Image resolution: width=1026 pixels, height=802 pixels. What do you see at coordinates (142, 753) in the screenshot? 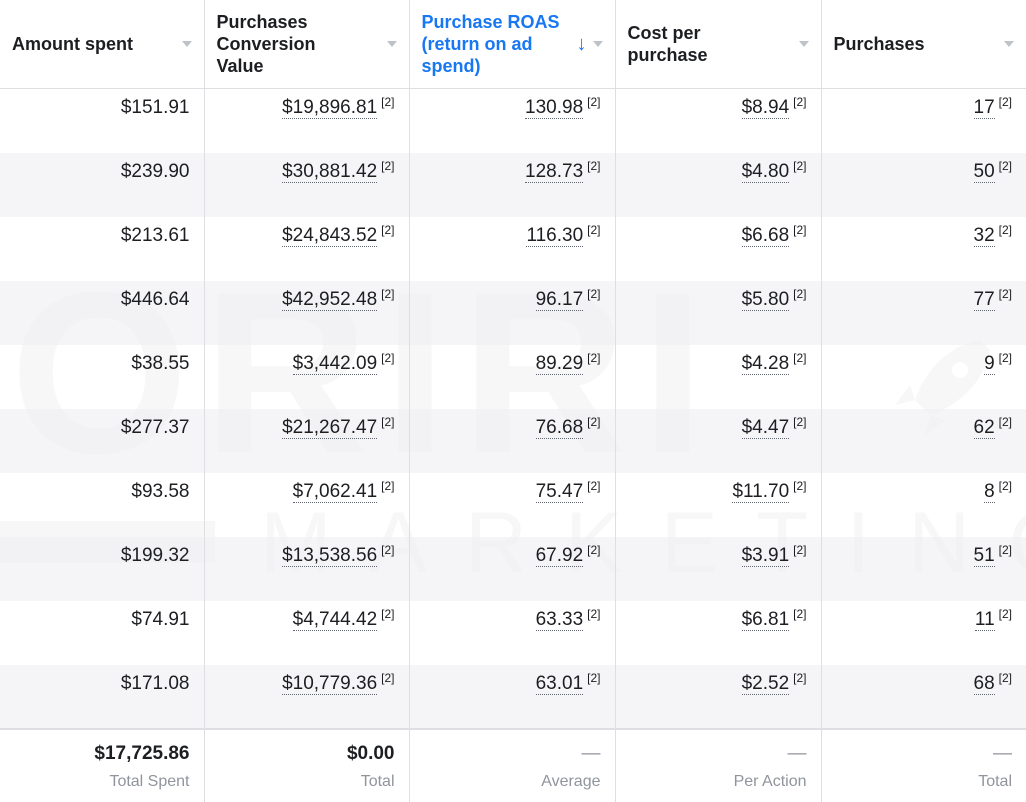
I see `total-value: $17,725.86` at bounding box center [142, 753].